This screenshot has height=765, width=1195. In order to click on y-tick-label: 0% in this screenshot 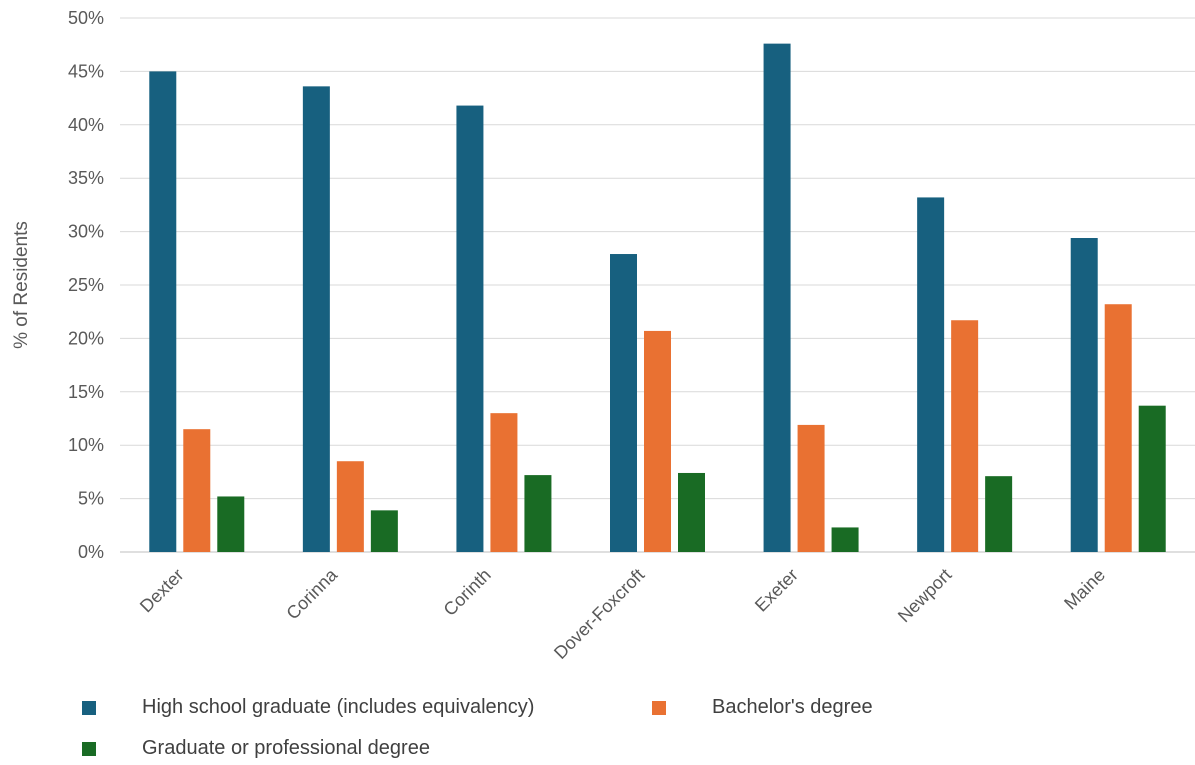, I will do `click(91, 552)`.